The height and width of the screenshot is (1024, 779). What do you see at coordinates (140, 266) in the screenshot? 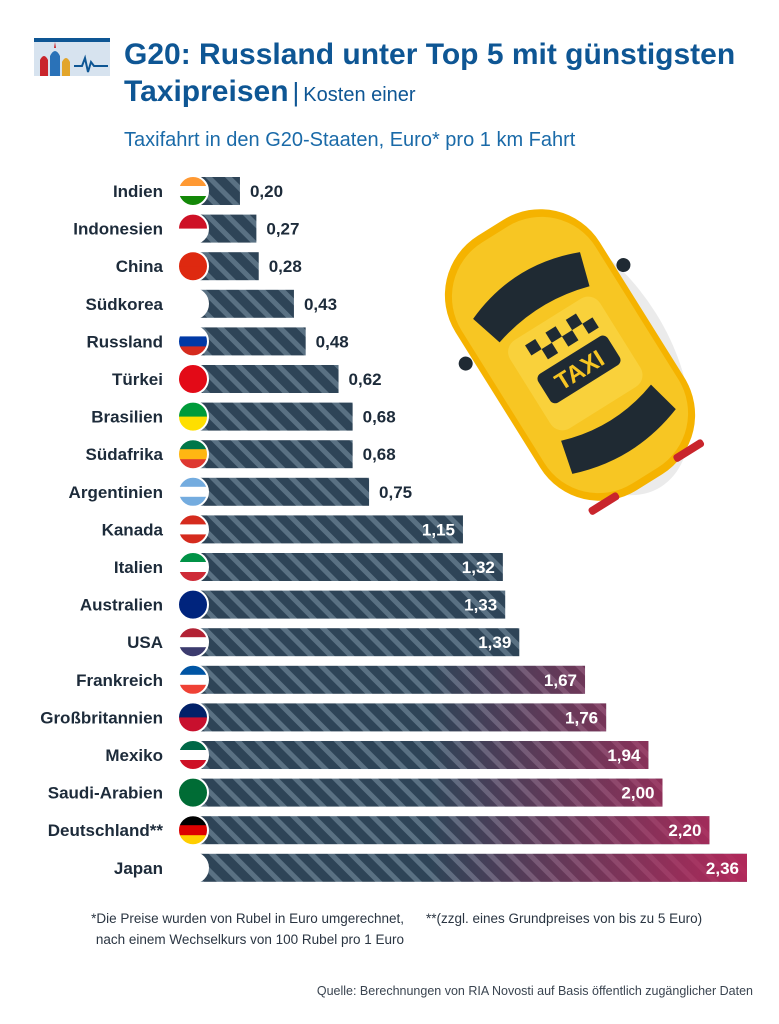
I see `category-label-china: China` at bounding box center [140, 266].